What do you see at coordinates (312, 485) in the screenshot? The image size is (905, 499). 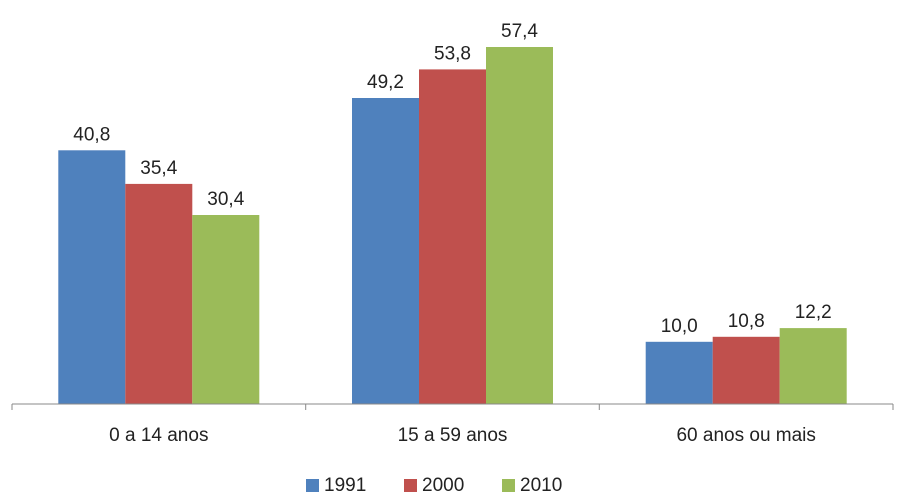 I see `legend-swatch-1991` at bounding box center [312, 485].